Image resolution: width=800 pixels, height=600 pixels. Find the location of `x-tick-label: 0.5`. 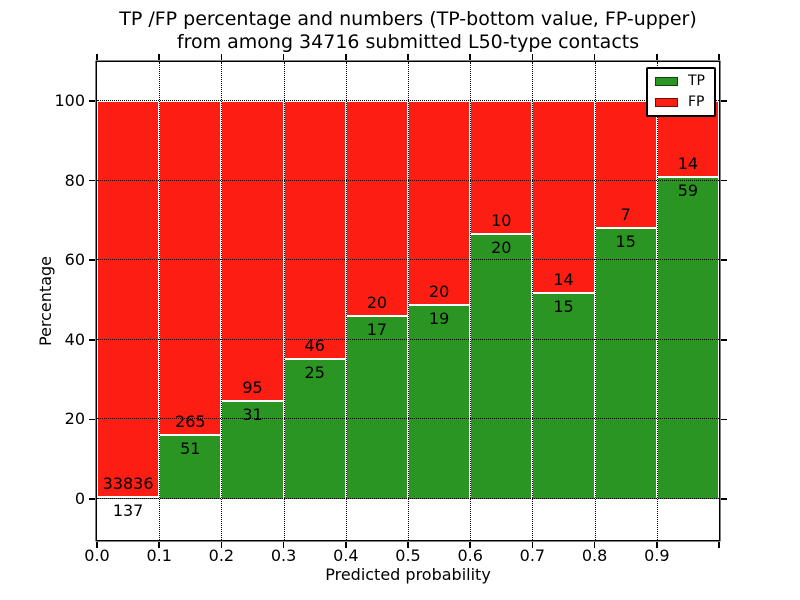

x-tick-label: 0.5 is located at coordinates (408, 555).